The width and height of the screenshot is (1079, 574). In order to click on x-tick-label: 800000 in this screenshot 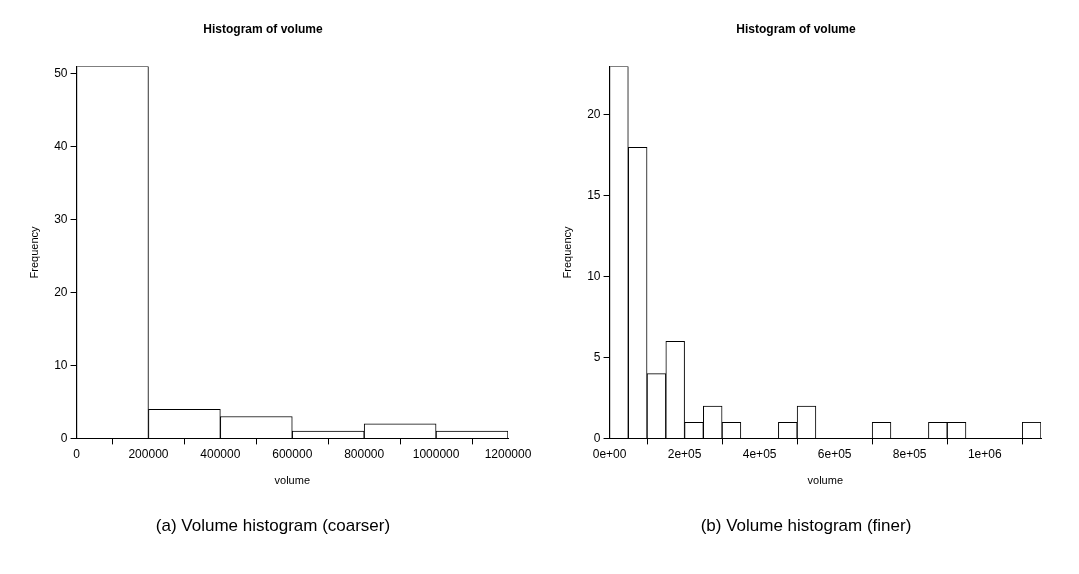, I will do `click(364, 453)`.